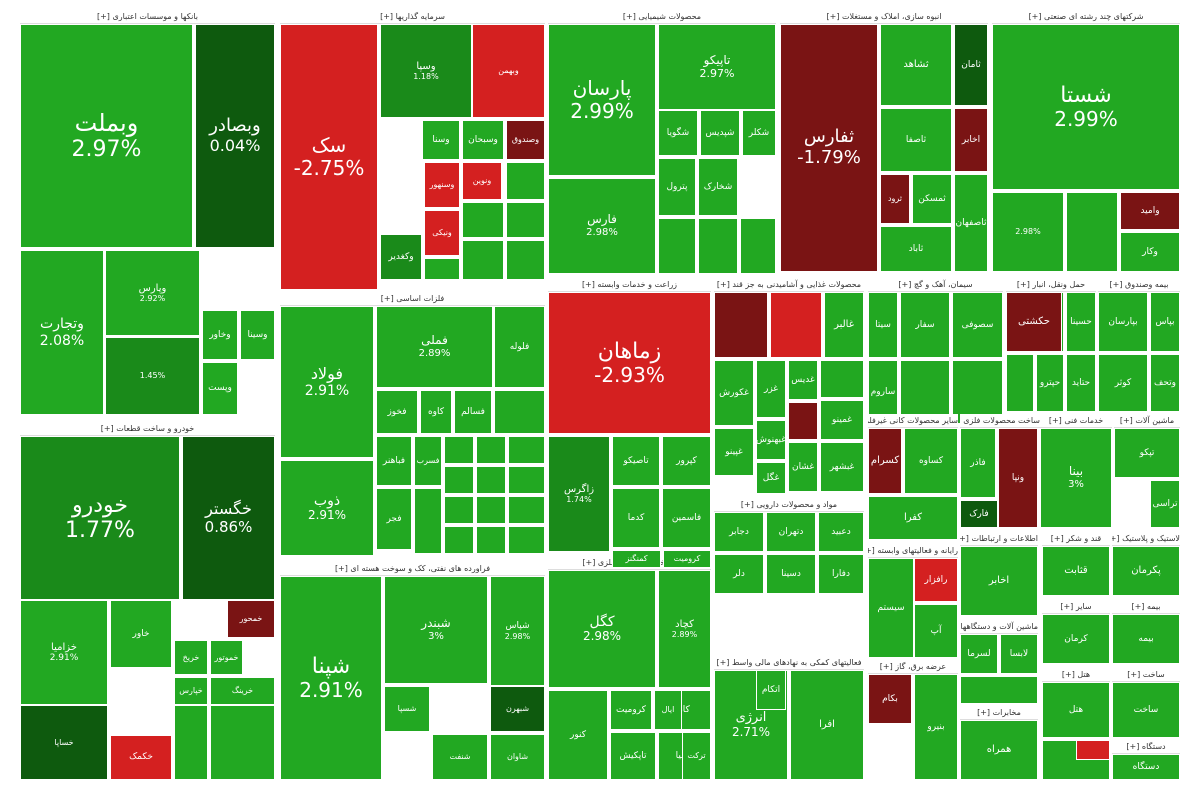  Describe the element at coordinates (442, 185) in the screenshot. I see `stock-tile: وسنهور` at that location.